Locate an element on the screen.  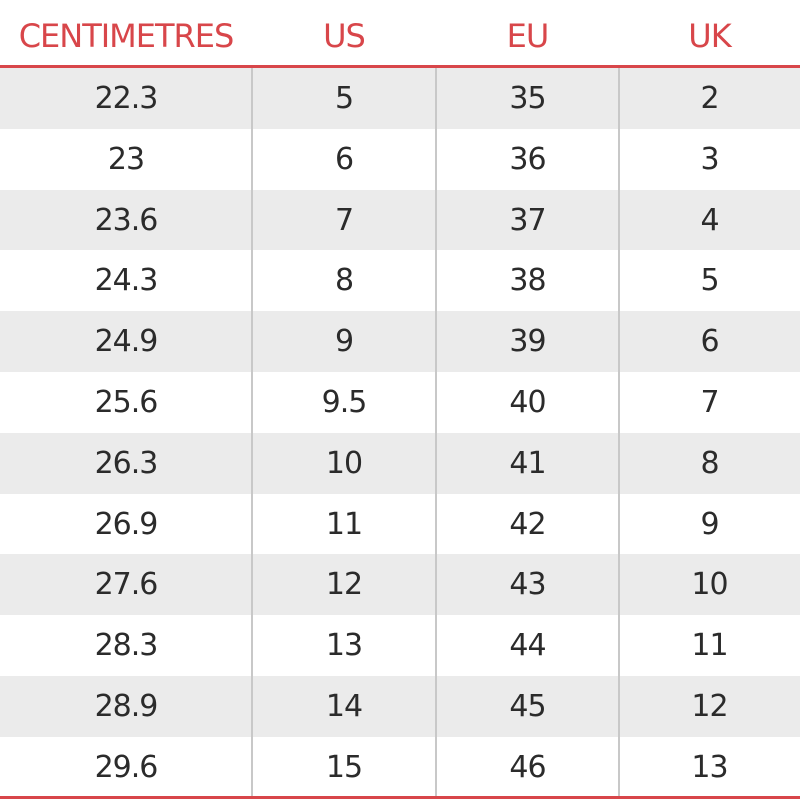
header-cell: CENTIMETRES is located at coordinates (126, 36).